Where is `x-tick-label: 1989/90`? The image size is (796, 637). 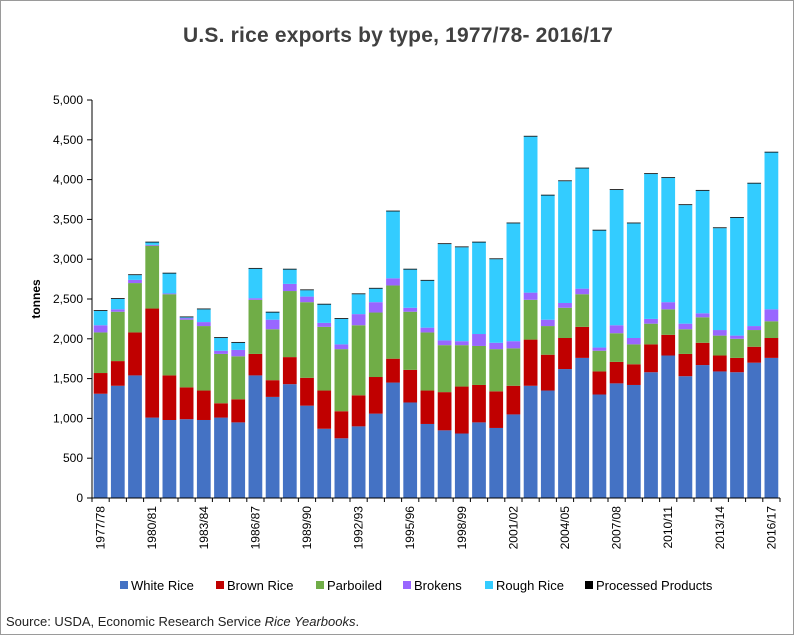 x-tick-label: 1989/90 is located at coordinates (307, 528).